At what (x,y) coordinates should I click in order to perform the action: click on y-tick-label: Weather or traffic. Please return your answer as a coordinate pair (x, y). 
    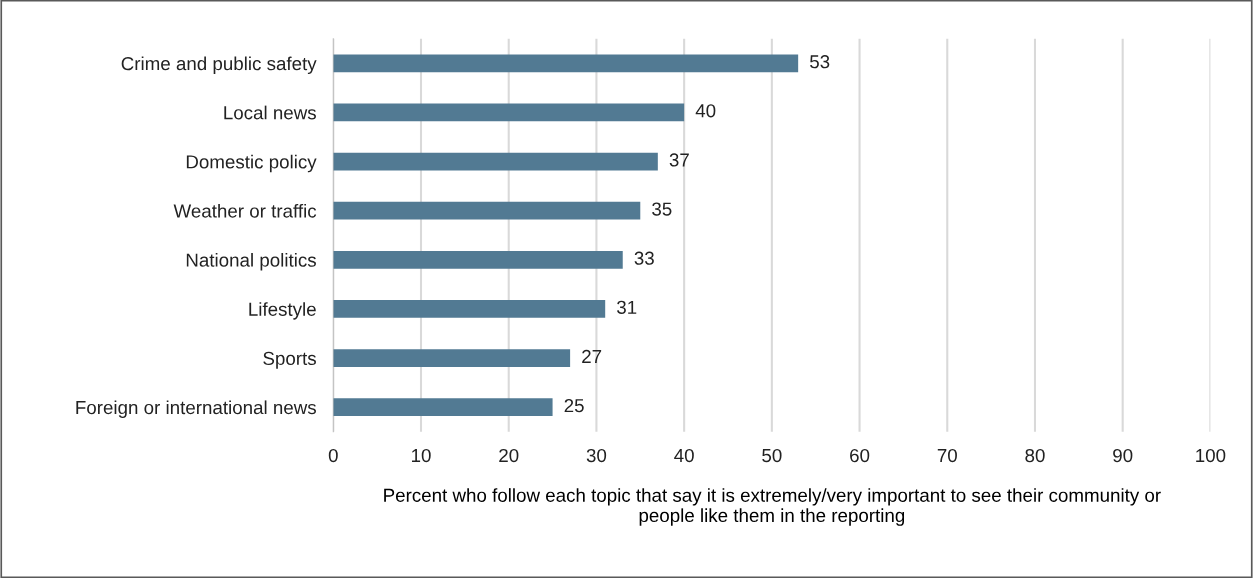
    Looking at the image, I should click on (245, 210).